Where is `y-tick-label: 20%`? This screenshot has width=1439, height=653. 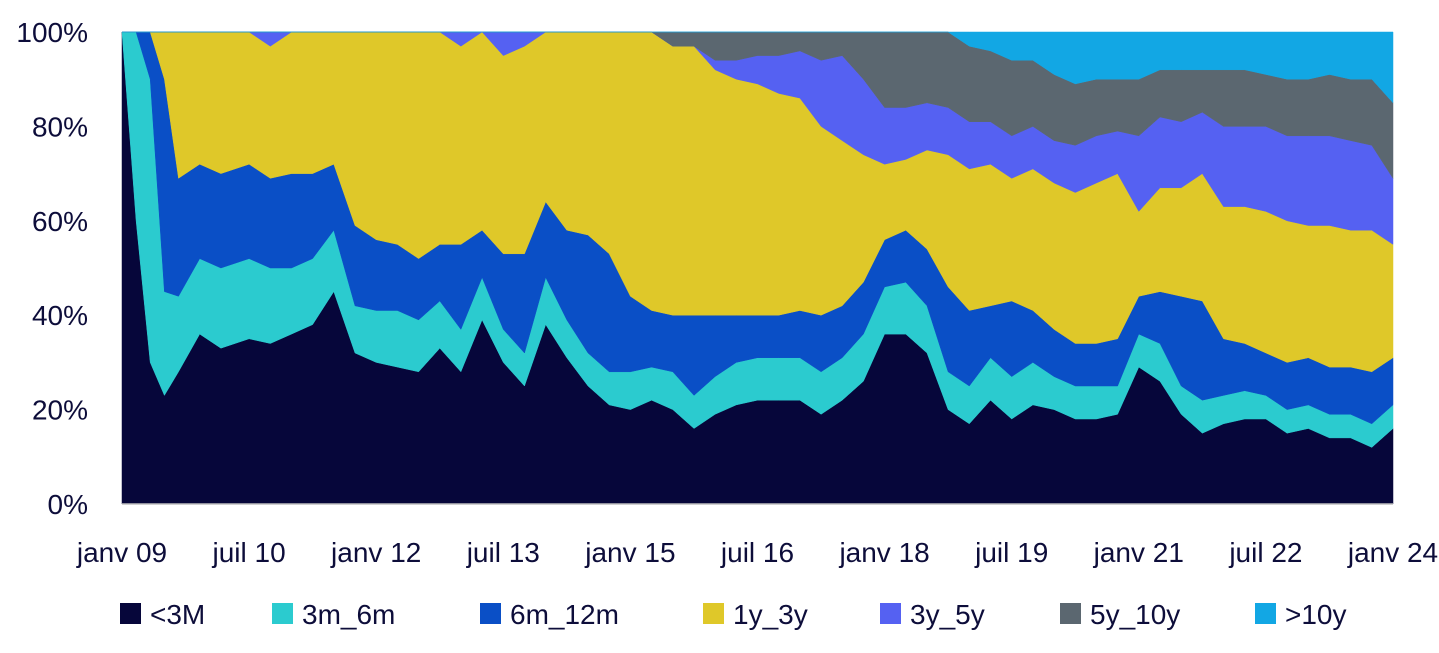 y-tick-label: 20% is located at coordinates (60, 410).